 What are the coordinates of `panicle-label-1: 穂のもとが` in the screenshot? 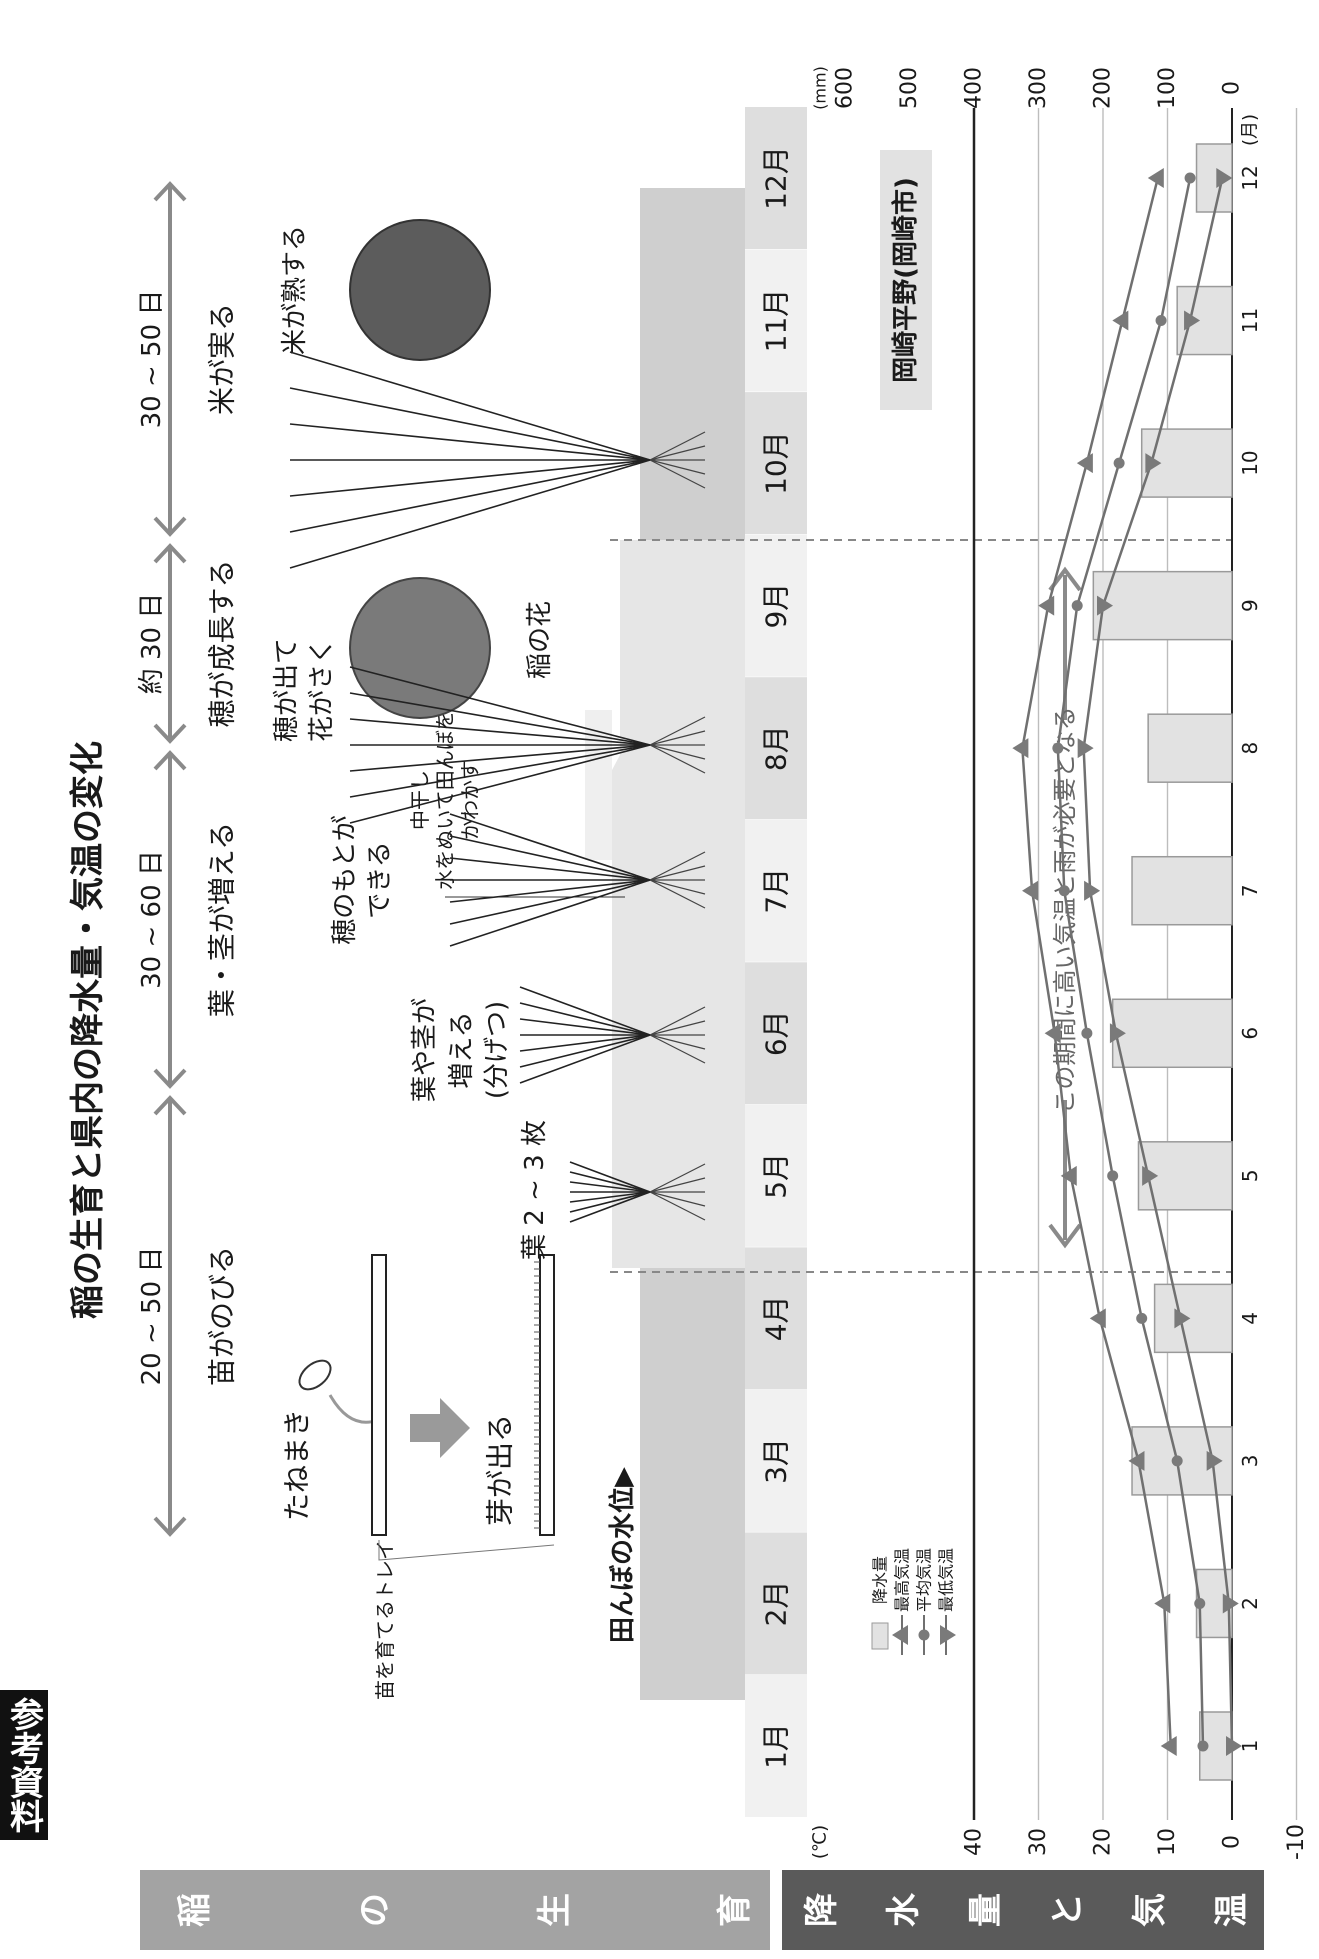 It's located at (345, 879).